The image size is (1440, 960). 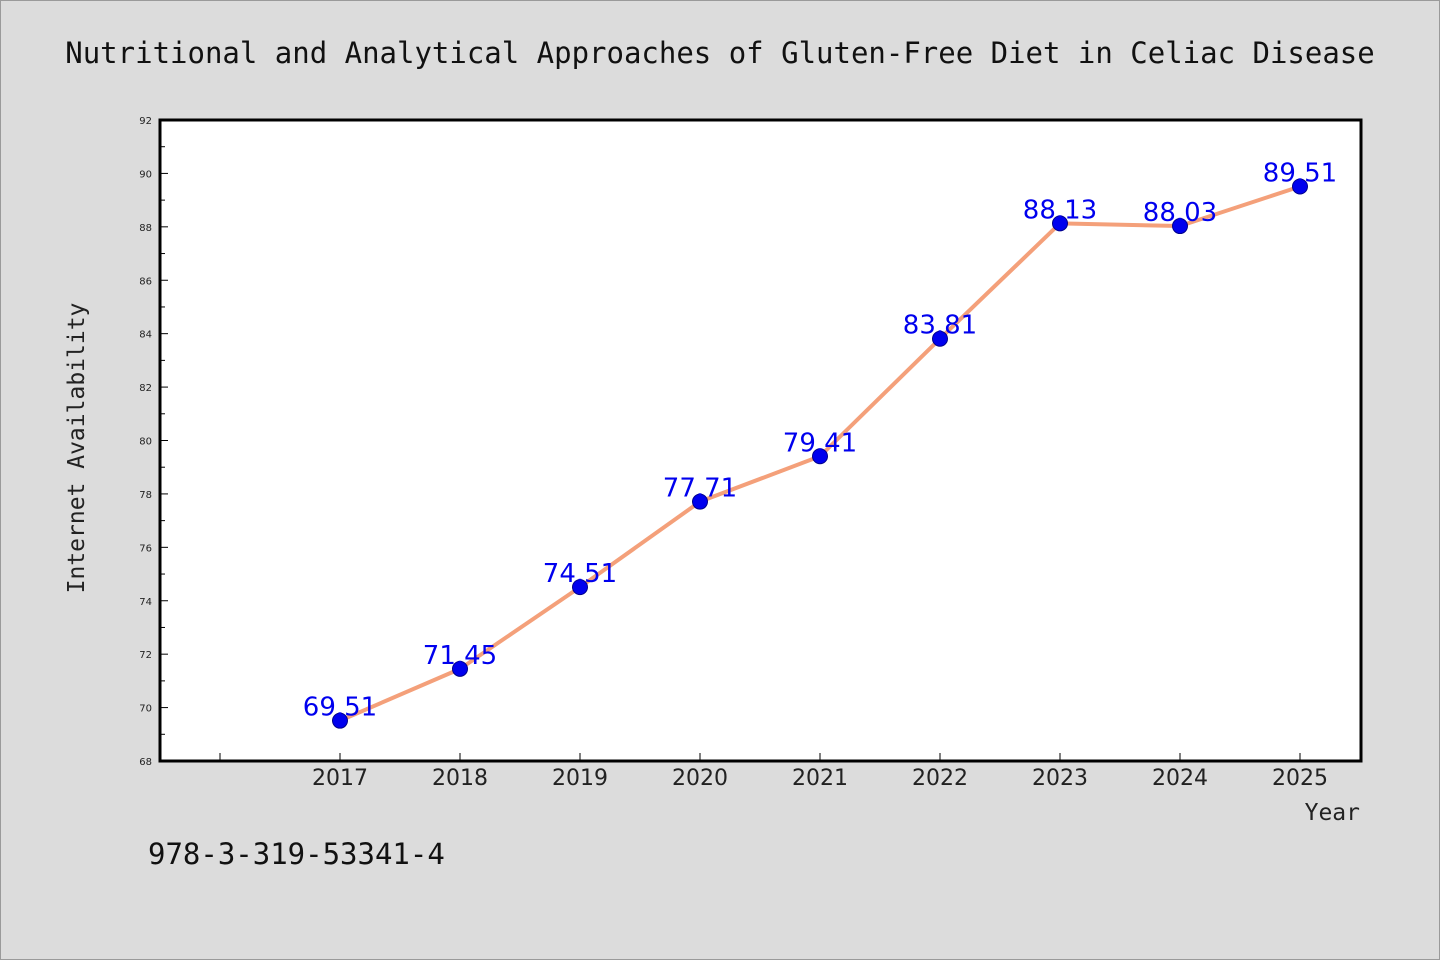 I want to click on x-axis: 2017 2018 2019 2020 2021 2022 2023 2024 2025, so click(x=773, y=772).